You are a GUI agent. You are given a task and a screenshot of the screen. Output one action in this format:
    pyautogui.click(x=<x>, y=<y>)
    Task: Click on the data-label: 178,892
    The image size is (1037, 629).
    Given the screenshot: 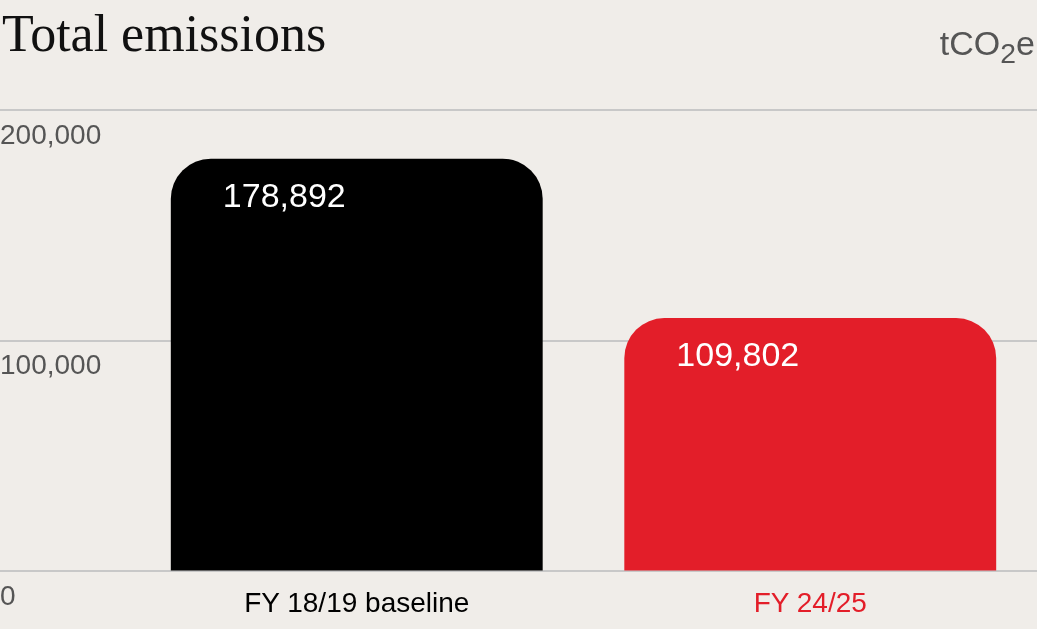 What is the action you would take?
    pyautogui.click(x=284, y=195)
    